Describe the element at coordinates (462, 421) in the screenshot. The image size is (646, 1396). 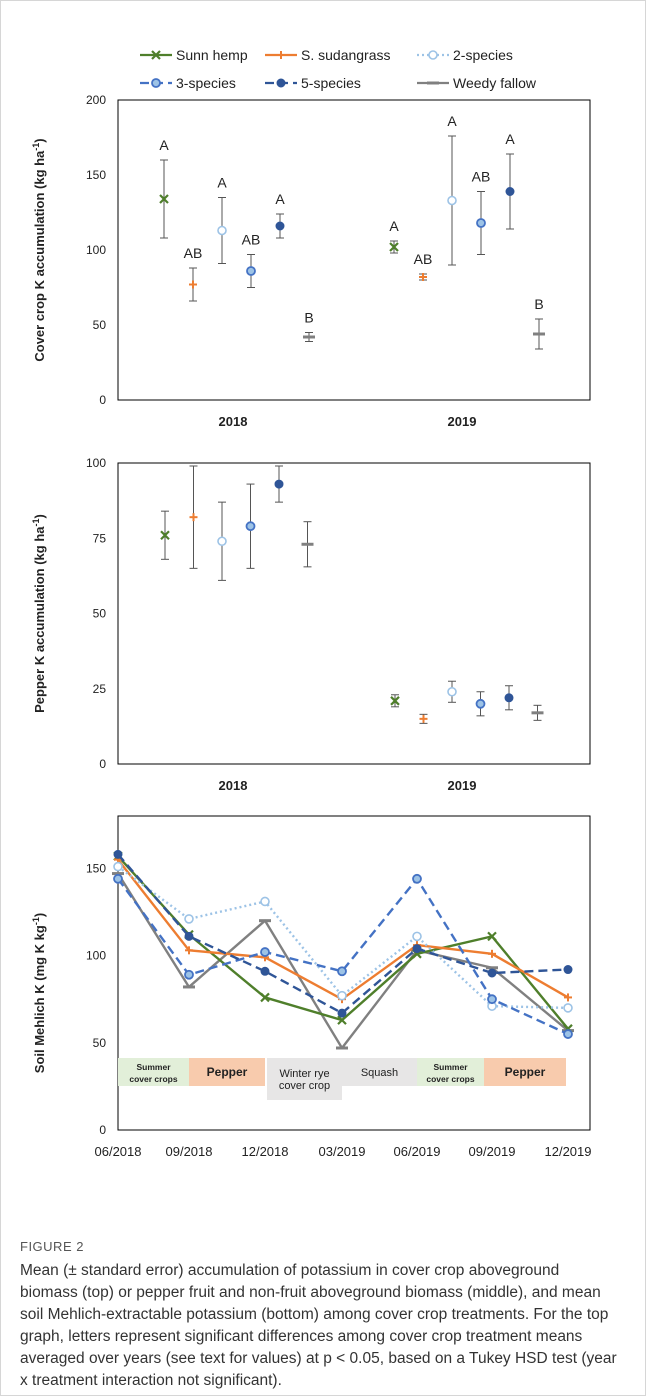
I see `x-category-label: 2019` at that location.